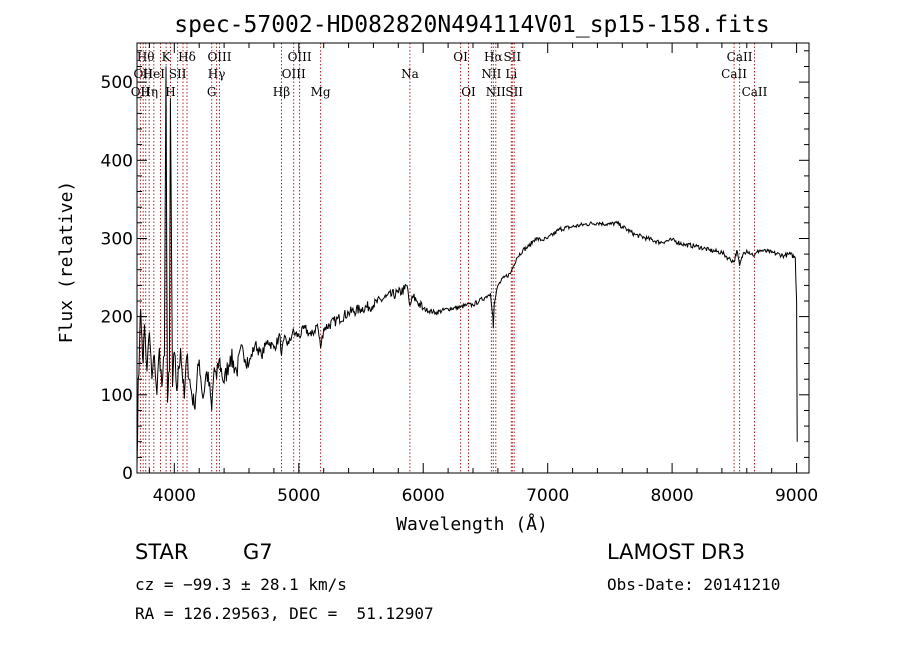 The width and height of the screenshot is (900, 649). What do you see at coordinates (117, 240) in the screenshot?
I see `y-tick-label: 300` at bounding box center [117, 240].